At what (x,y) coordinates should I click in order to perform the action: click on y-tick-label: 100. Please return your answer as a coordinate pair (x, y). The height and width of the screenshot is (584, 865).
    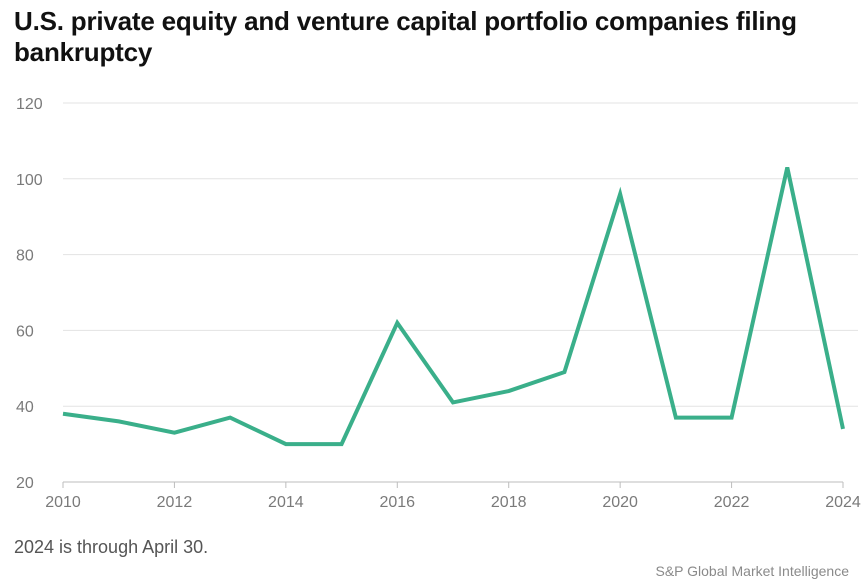
    Looking at the image, I should click on (29, 180).